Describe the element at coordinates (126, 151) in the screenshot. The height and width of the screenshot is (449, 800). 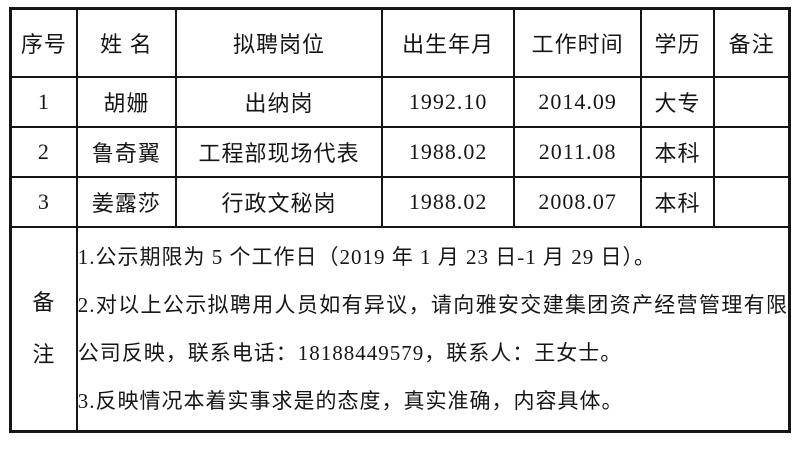
I see `cell-name: 鲁奇翼` at that location.